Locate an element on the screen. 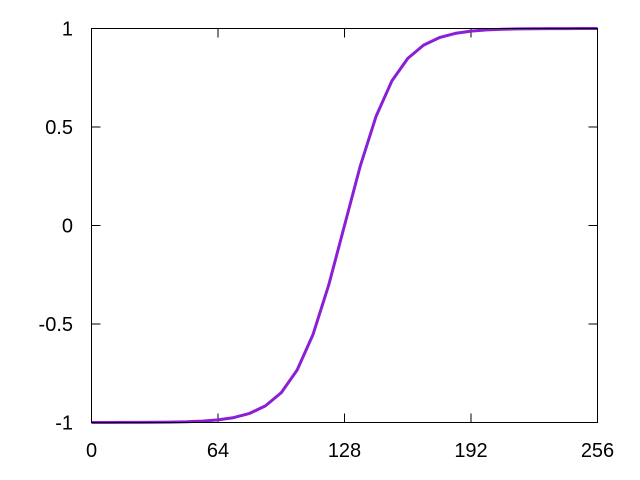  x-tick-label: 0 is located at coordinates (91, 451).